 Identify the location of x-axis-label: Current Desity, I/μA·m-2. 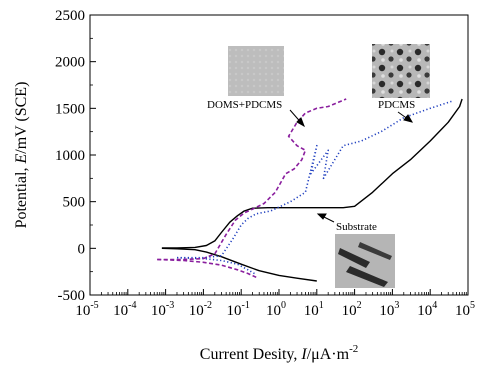
(279, 353).